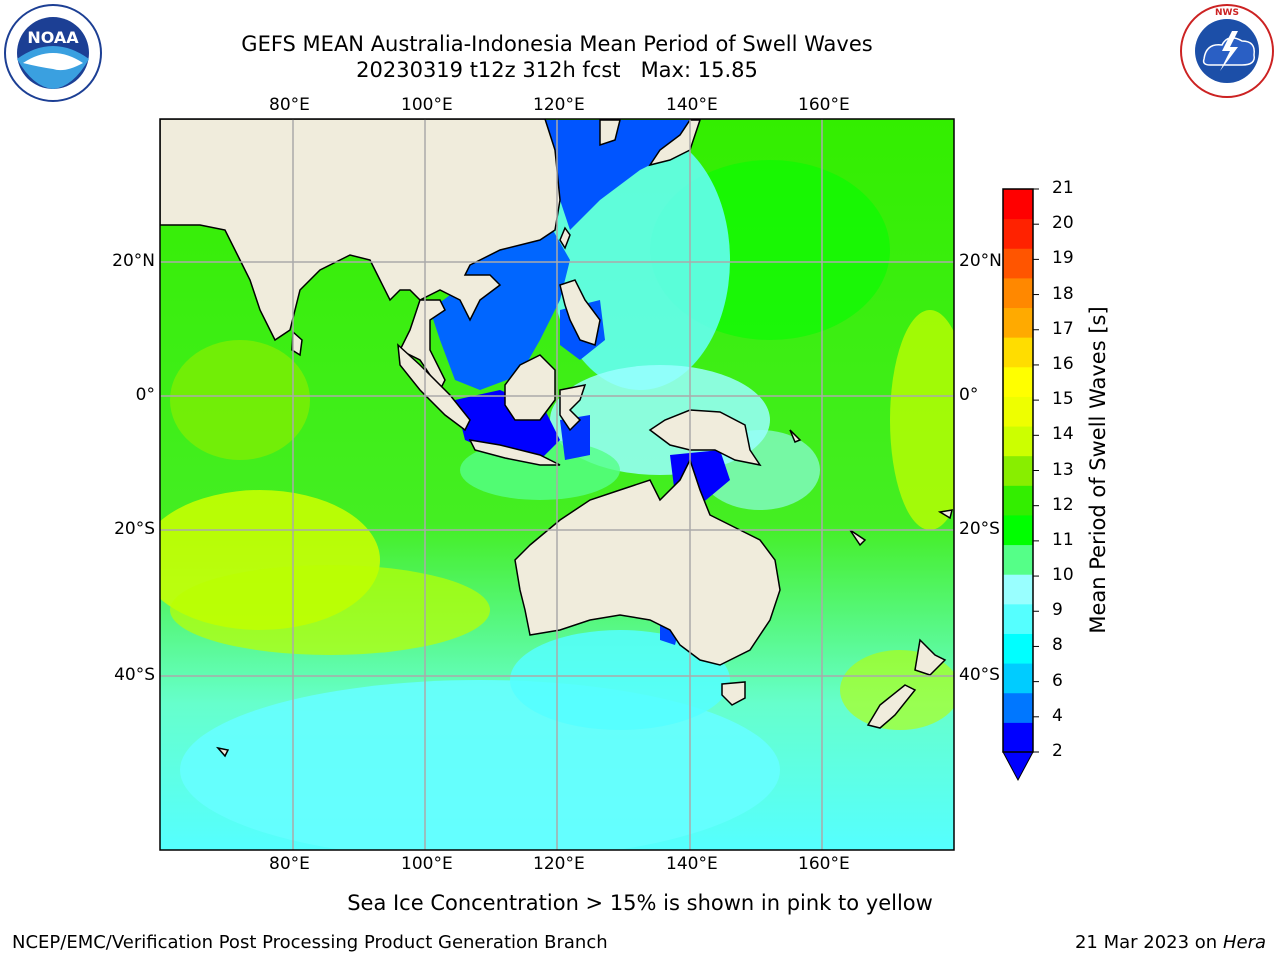 This screenshot has width=1280, height=960. Describe the element at coordinates (1227, 51) in the screenshot. I see `nws-logo-icon: NWS` at that location.